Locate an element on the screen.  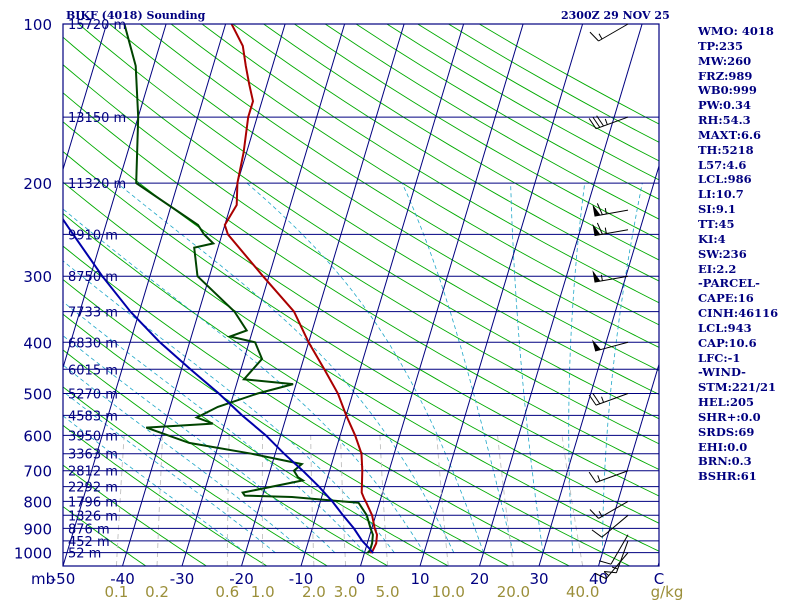
mixing-ratio-tick-label: 40.0 is located at coordinates (582, 591).